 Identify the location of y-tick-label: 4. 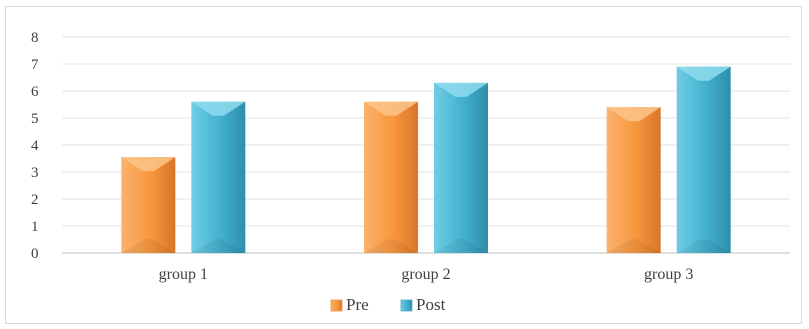
(35, 146).